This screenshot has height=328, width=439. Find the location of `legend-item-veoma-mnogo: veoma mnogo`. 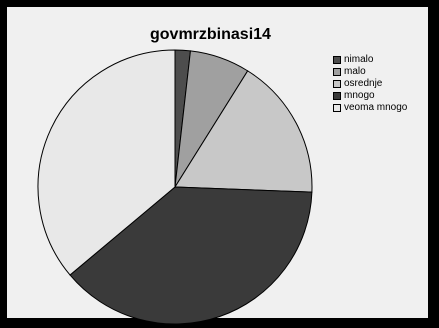

legend-item-veoma-mnogo: veoma mnogo is located at coordinates (370, 108).